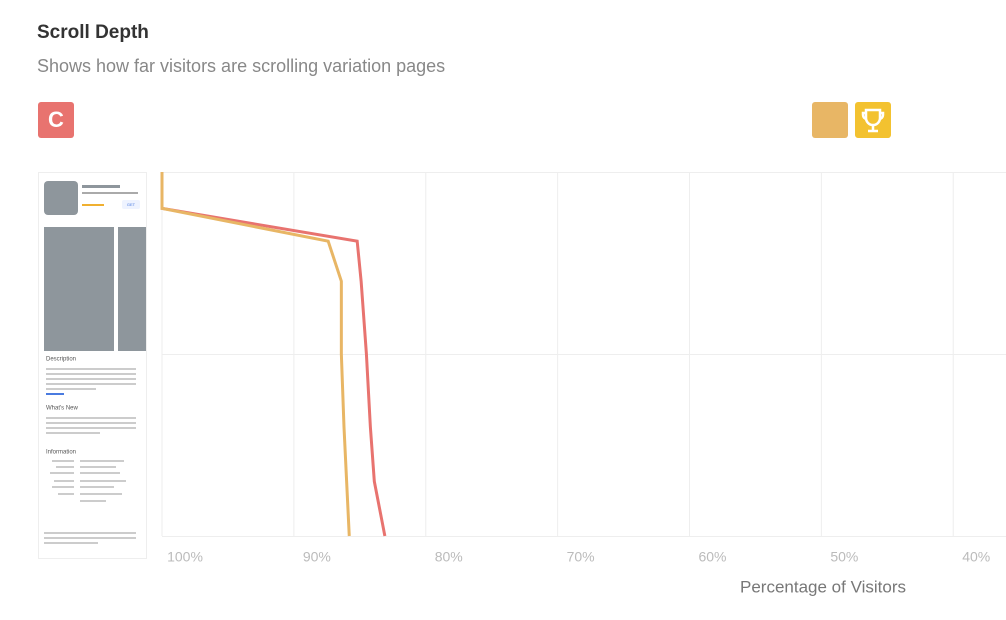 The height and width of the screenshot is (620, 1006). Describe the element at coordinates (61, 360) in the screenshot. I see `section-label: Description` at that location.